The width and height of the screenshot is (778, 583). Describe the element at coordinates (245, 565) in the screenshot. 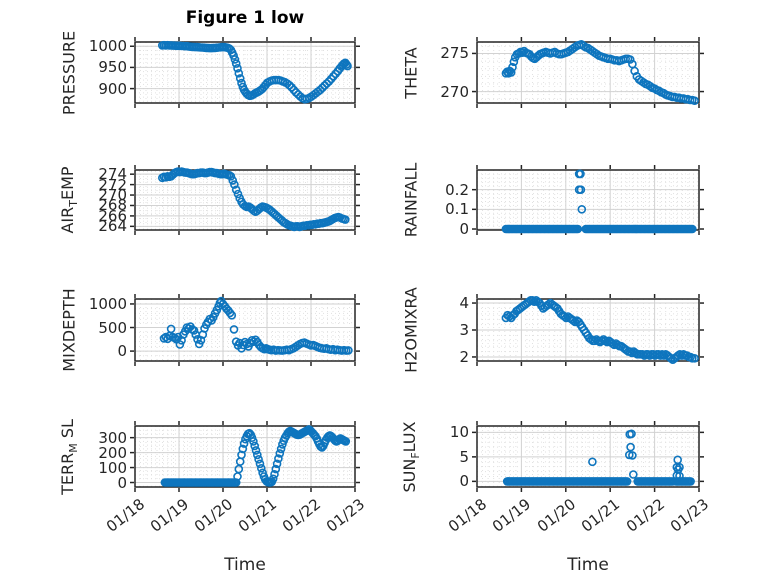

I see `x-axis-title-left: Time` at that location.